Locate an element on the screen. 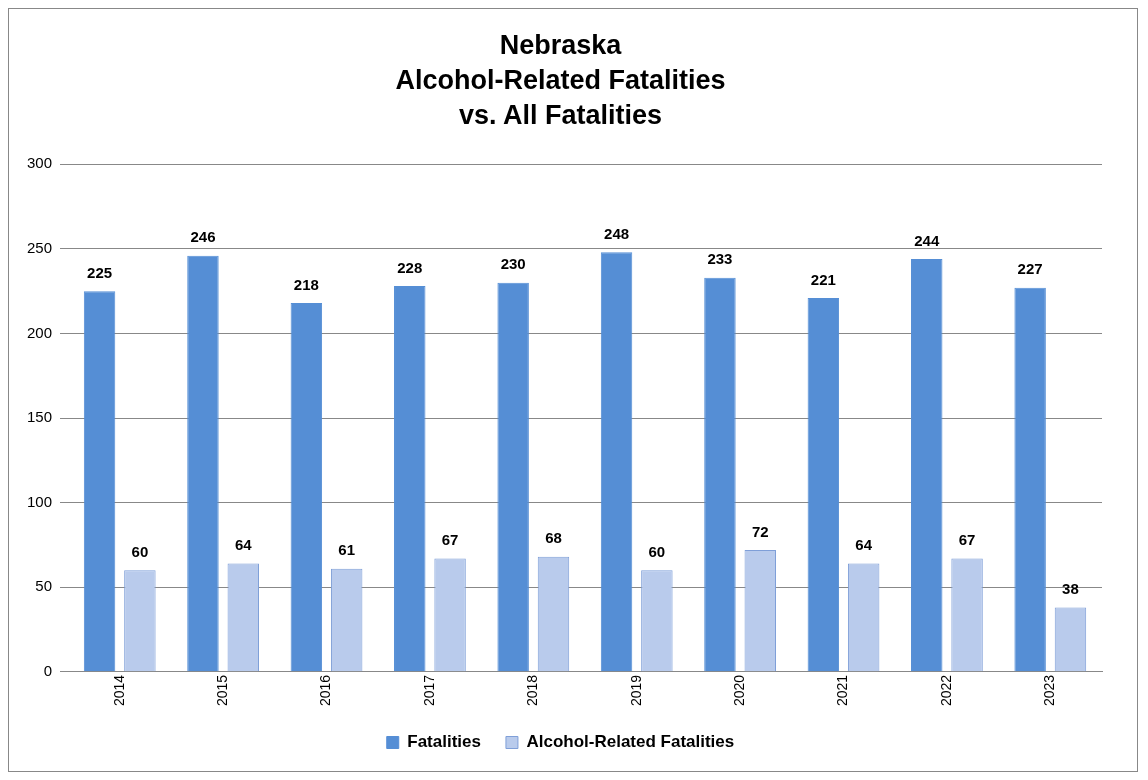 The image size is (1148, 780). data-label: 72 is located at coordinates (760, 531).